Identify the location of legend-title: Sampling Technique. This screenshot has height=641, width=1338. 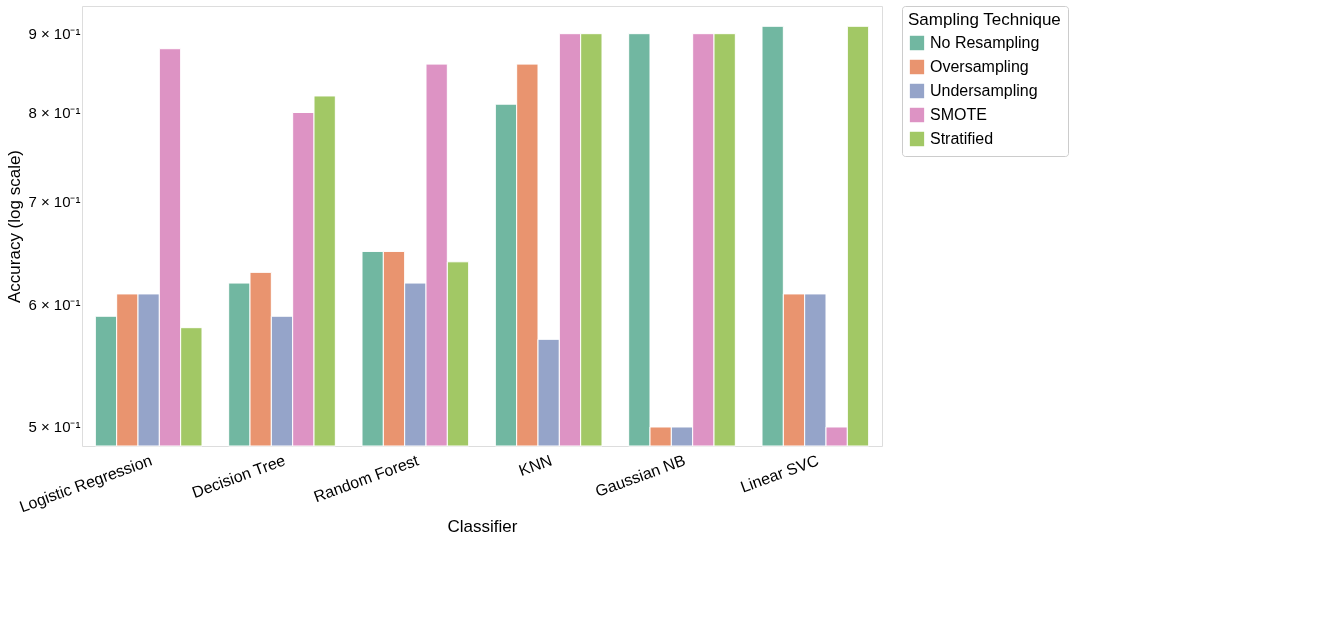
(984, 19).